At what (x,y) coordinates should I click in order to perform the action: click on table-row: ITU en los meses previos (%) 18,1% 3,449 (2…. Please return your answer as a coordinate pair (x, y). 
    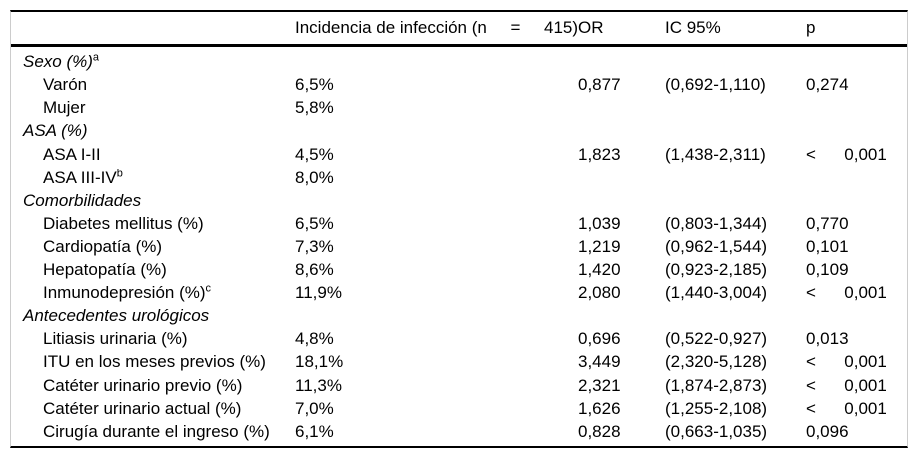
    Looking at the image, I should click on (459, 362).